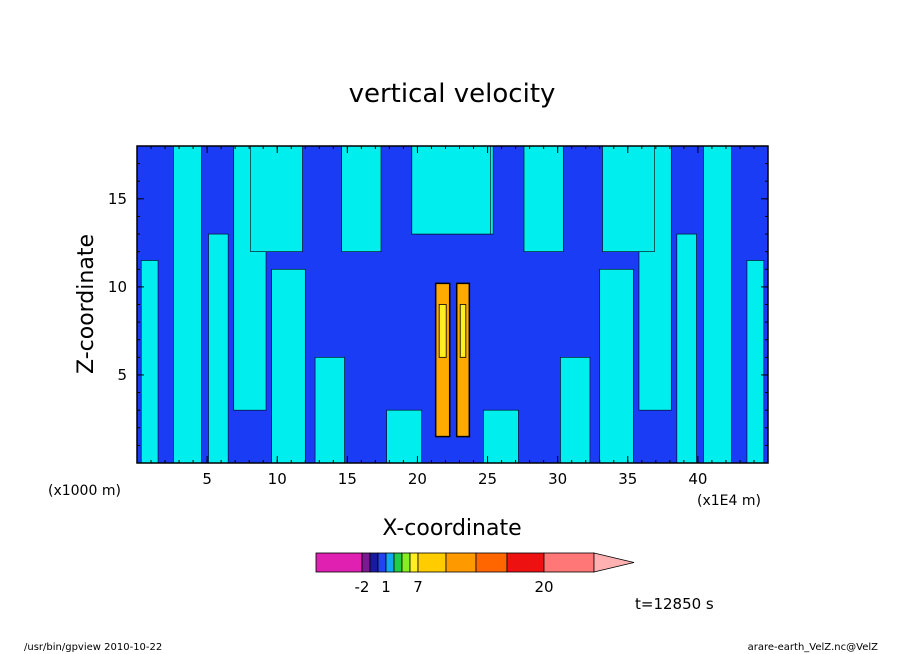 The image size is (904, 654). Describe the element at coordinates (84, 491) in the screenshot. I see `y-unit-label: (x1000 m)` at that location.